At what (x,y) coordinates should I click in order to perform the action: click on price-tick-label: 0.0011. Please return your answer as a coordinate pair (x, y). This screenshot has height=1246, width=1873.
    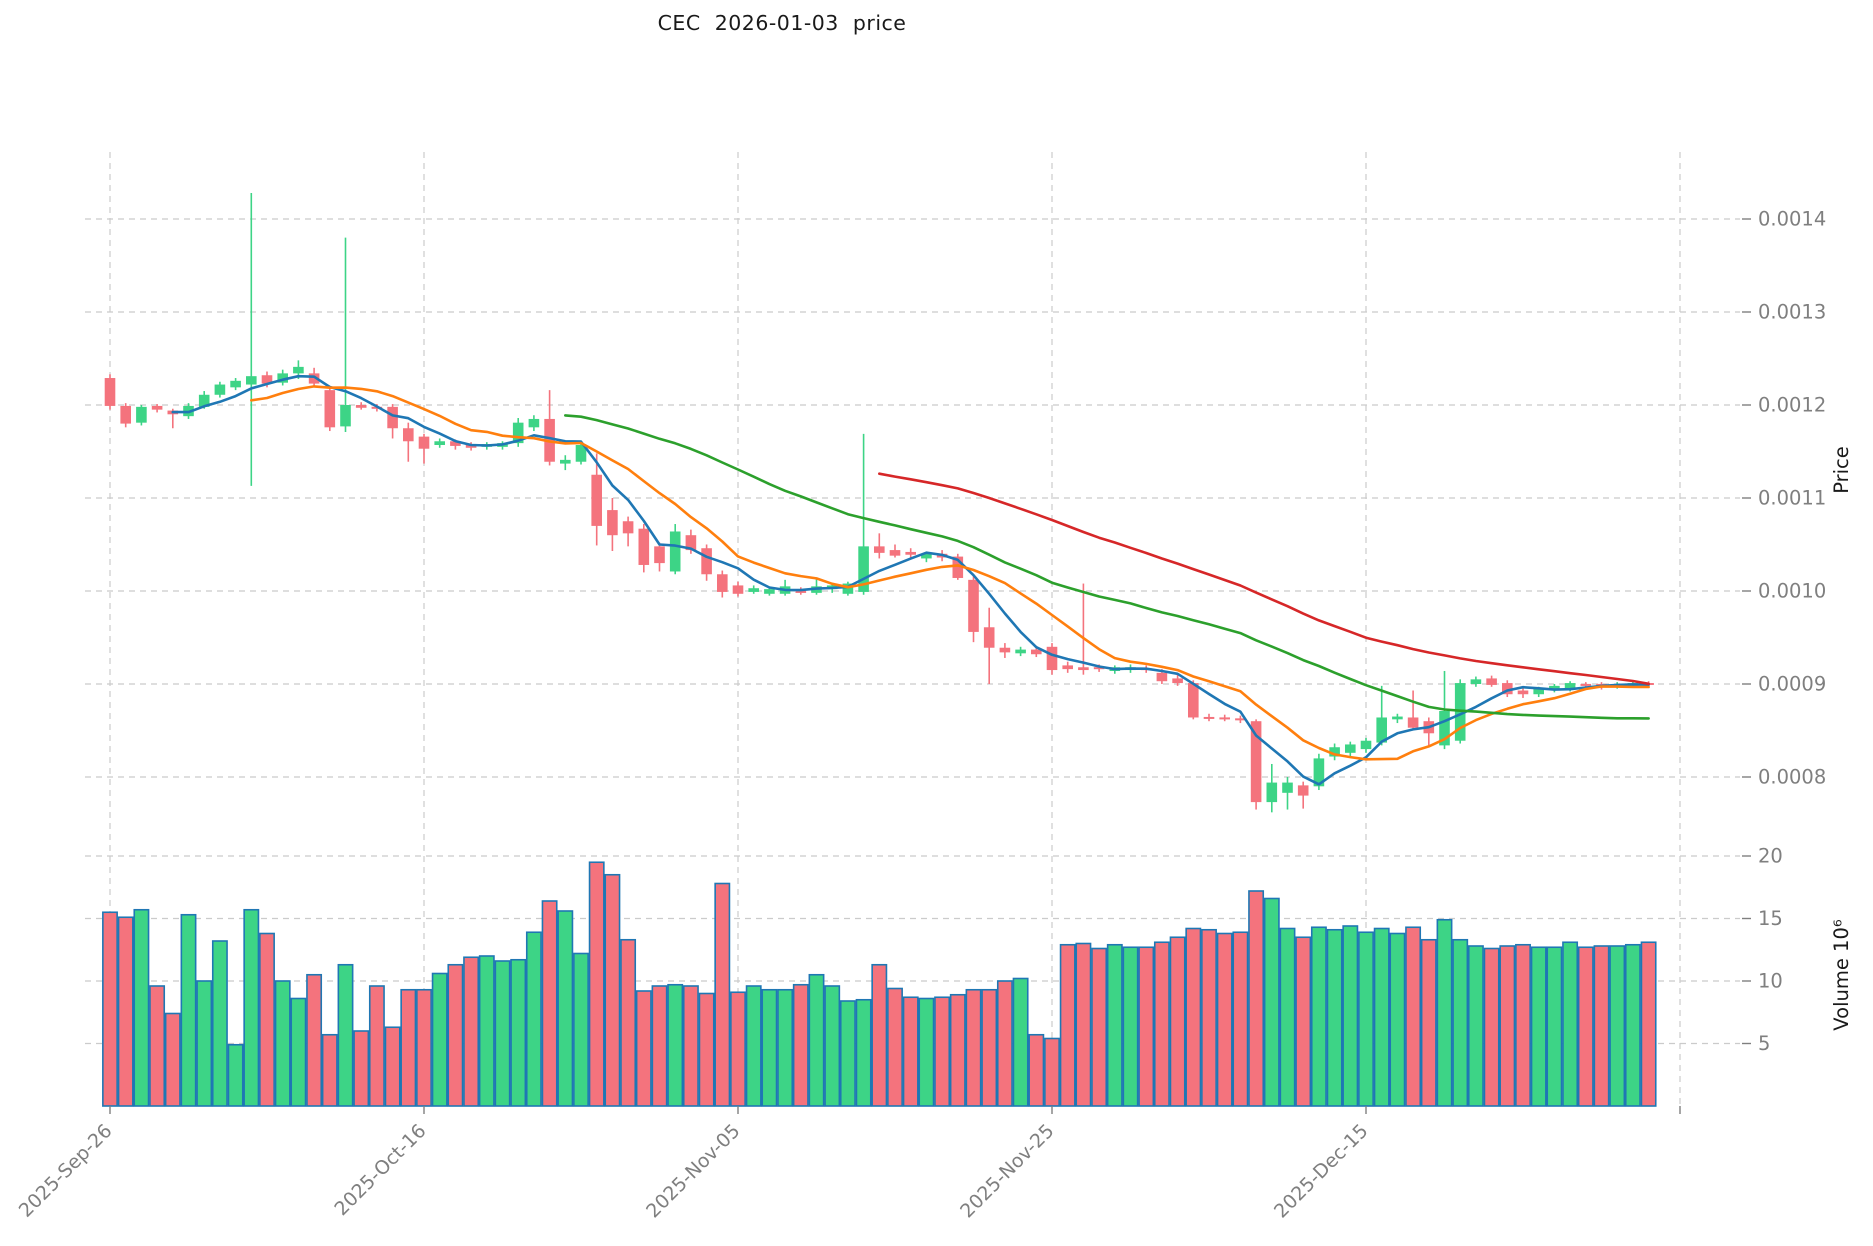
    Looking at the image, I should click on (1792, 498).